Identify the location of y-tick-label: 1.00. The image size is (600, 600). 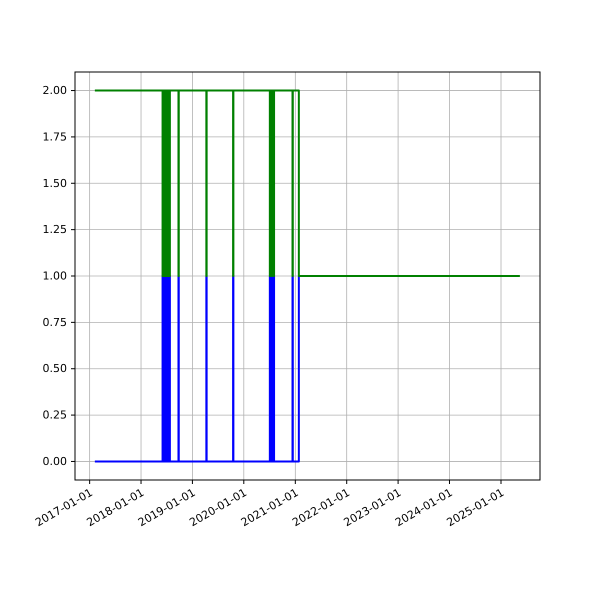
(54, 276).